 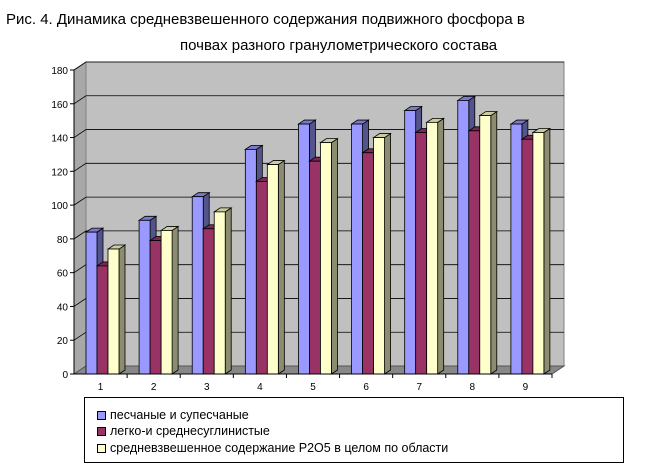 I want to click on x-tick-label: 3, so click(x=207, y=387).